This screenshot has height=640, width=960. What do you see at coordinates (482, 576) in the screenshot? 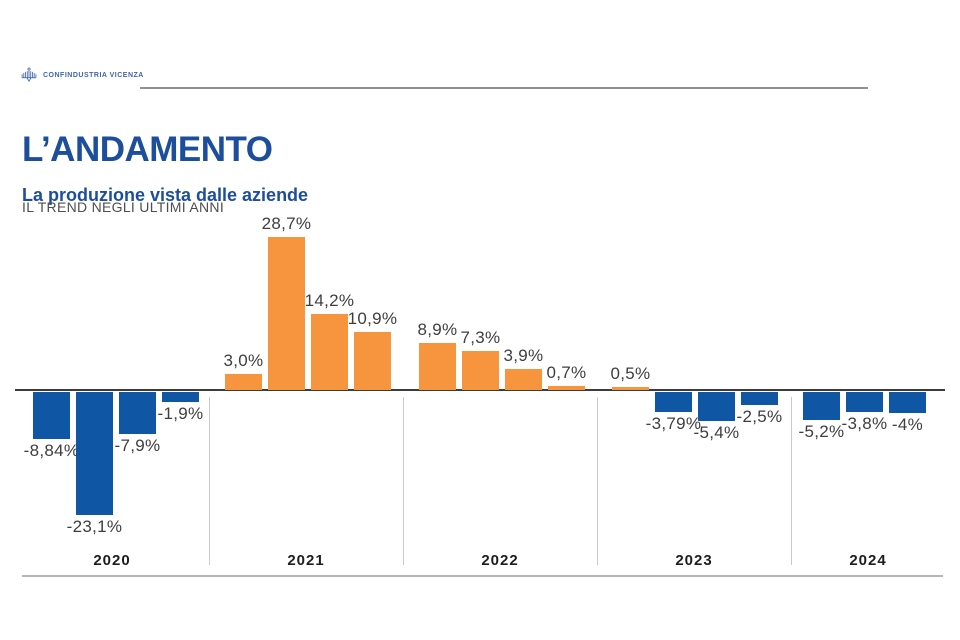
I see `chart-bottom-line` at bounding box center [482, 576].